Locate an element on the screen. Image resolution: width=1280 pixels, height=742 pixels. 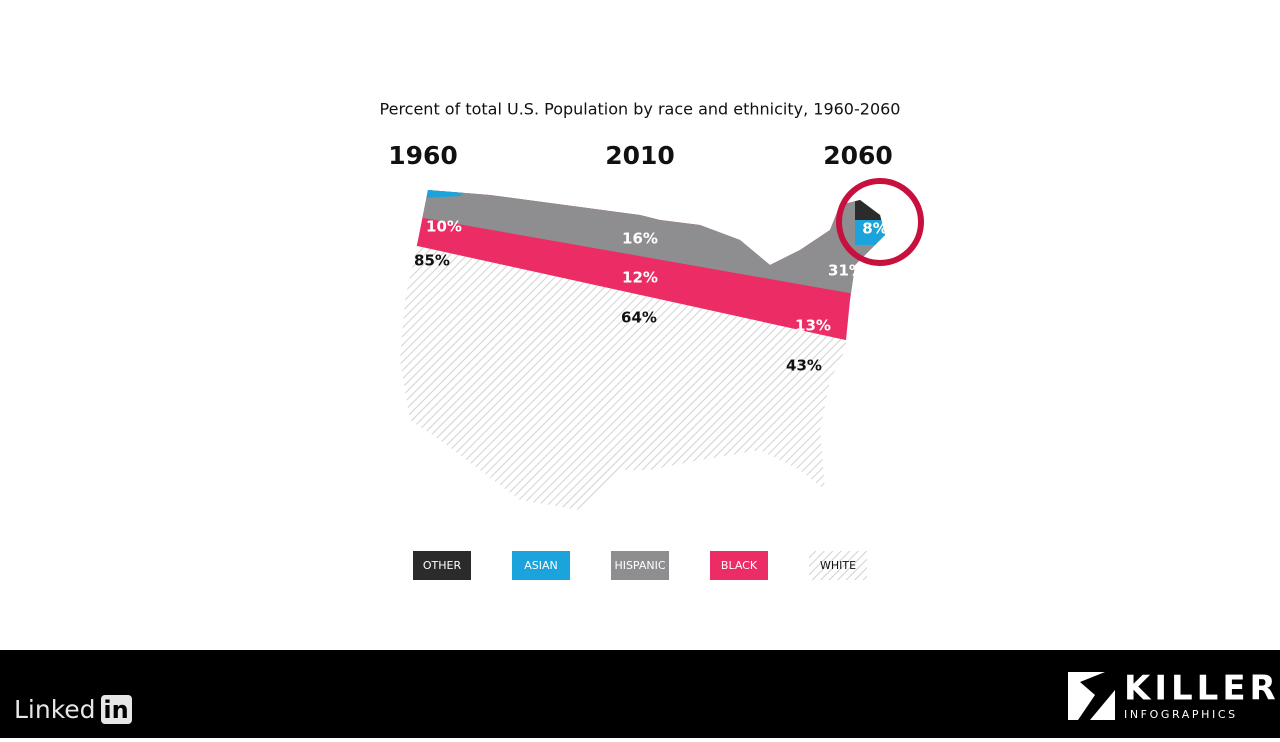
label: 13% is located at coordinates (813, 326).